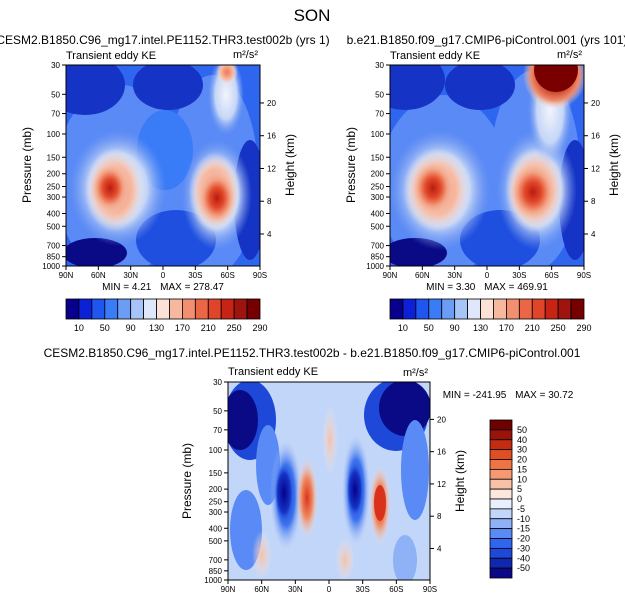 This screenshot has height=602, width=625. I want to click on panel-control-max-label: MAX =, so click(499, 287).